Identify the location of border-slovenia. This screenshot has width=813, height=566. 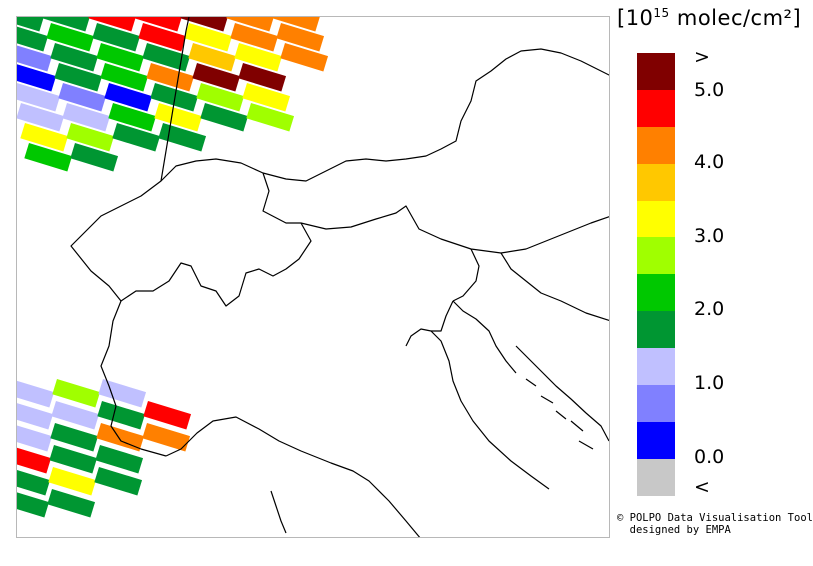
(530, 284).